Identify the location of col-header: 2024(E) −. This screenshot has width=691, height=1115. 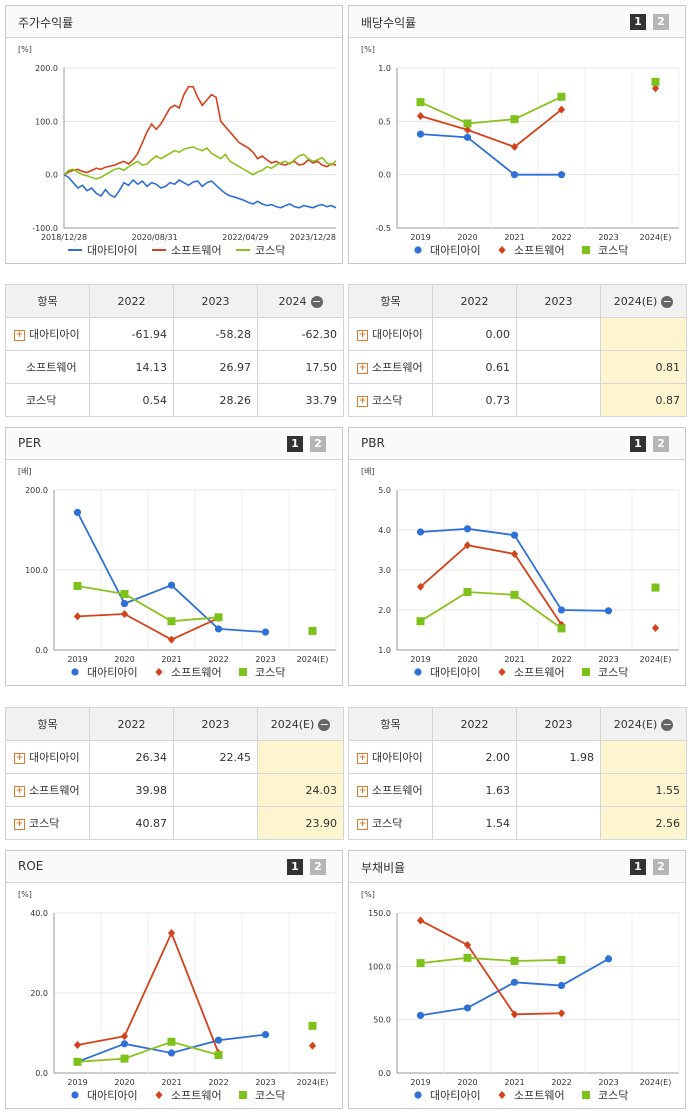
(643, 301).